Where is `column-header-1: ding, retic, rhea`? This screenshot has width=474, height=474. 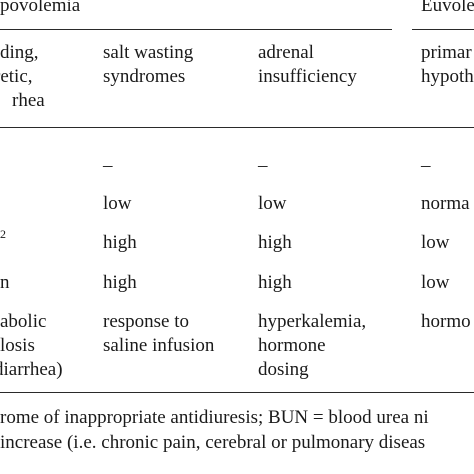 column-header-1: ding, retic, rhea is located at coordinates (22, 77).